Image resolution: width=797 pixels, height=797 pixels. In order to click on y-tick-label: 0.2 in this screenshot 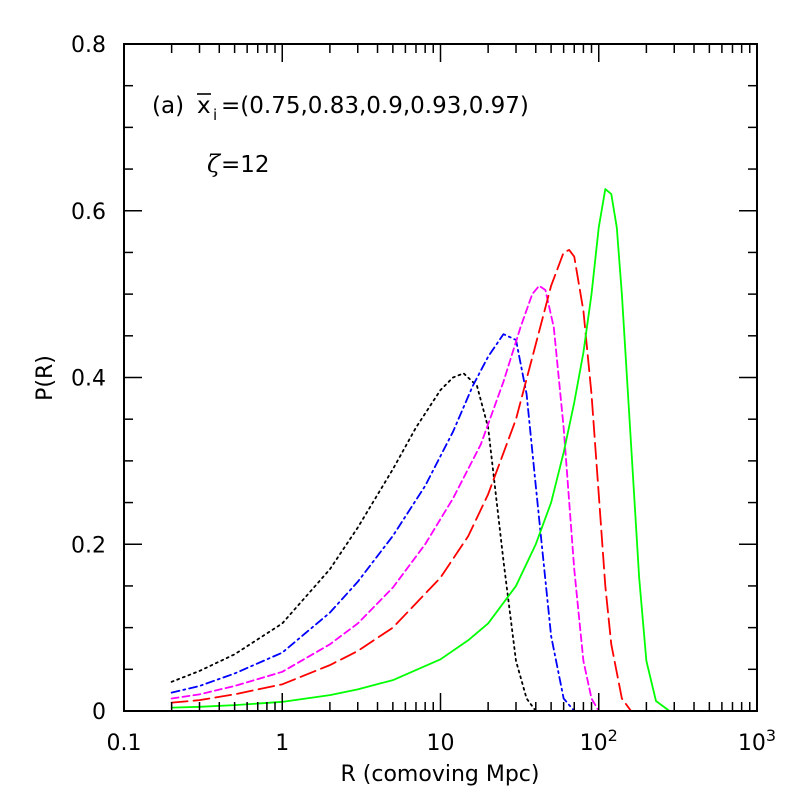, I will do `click(88, 545)`.